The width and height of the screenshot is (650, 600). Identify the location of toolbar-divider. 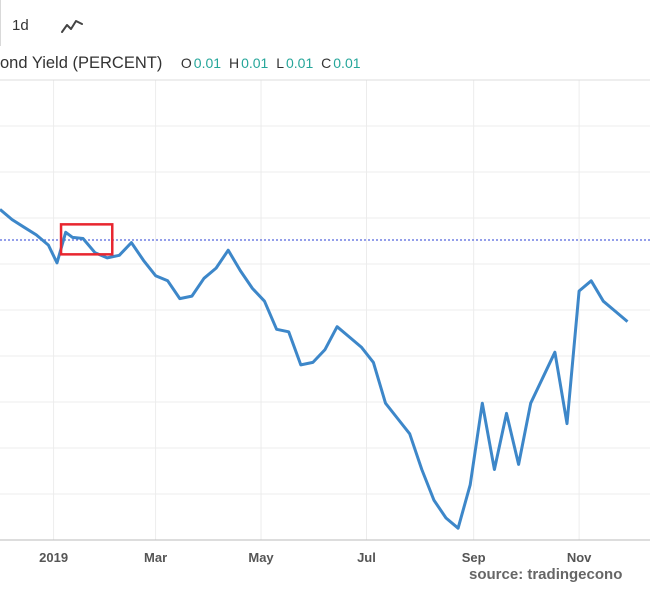
(0, 23).